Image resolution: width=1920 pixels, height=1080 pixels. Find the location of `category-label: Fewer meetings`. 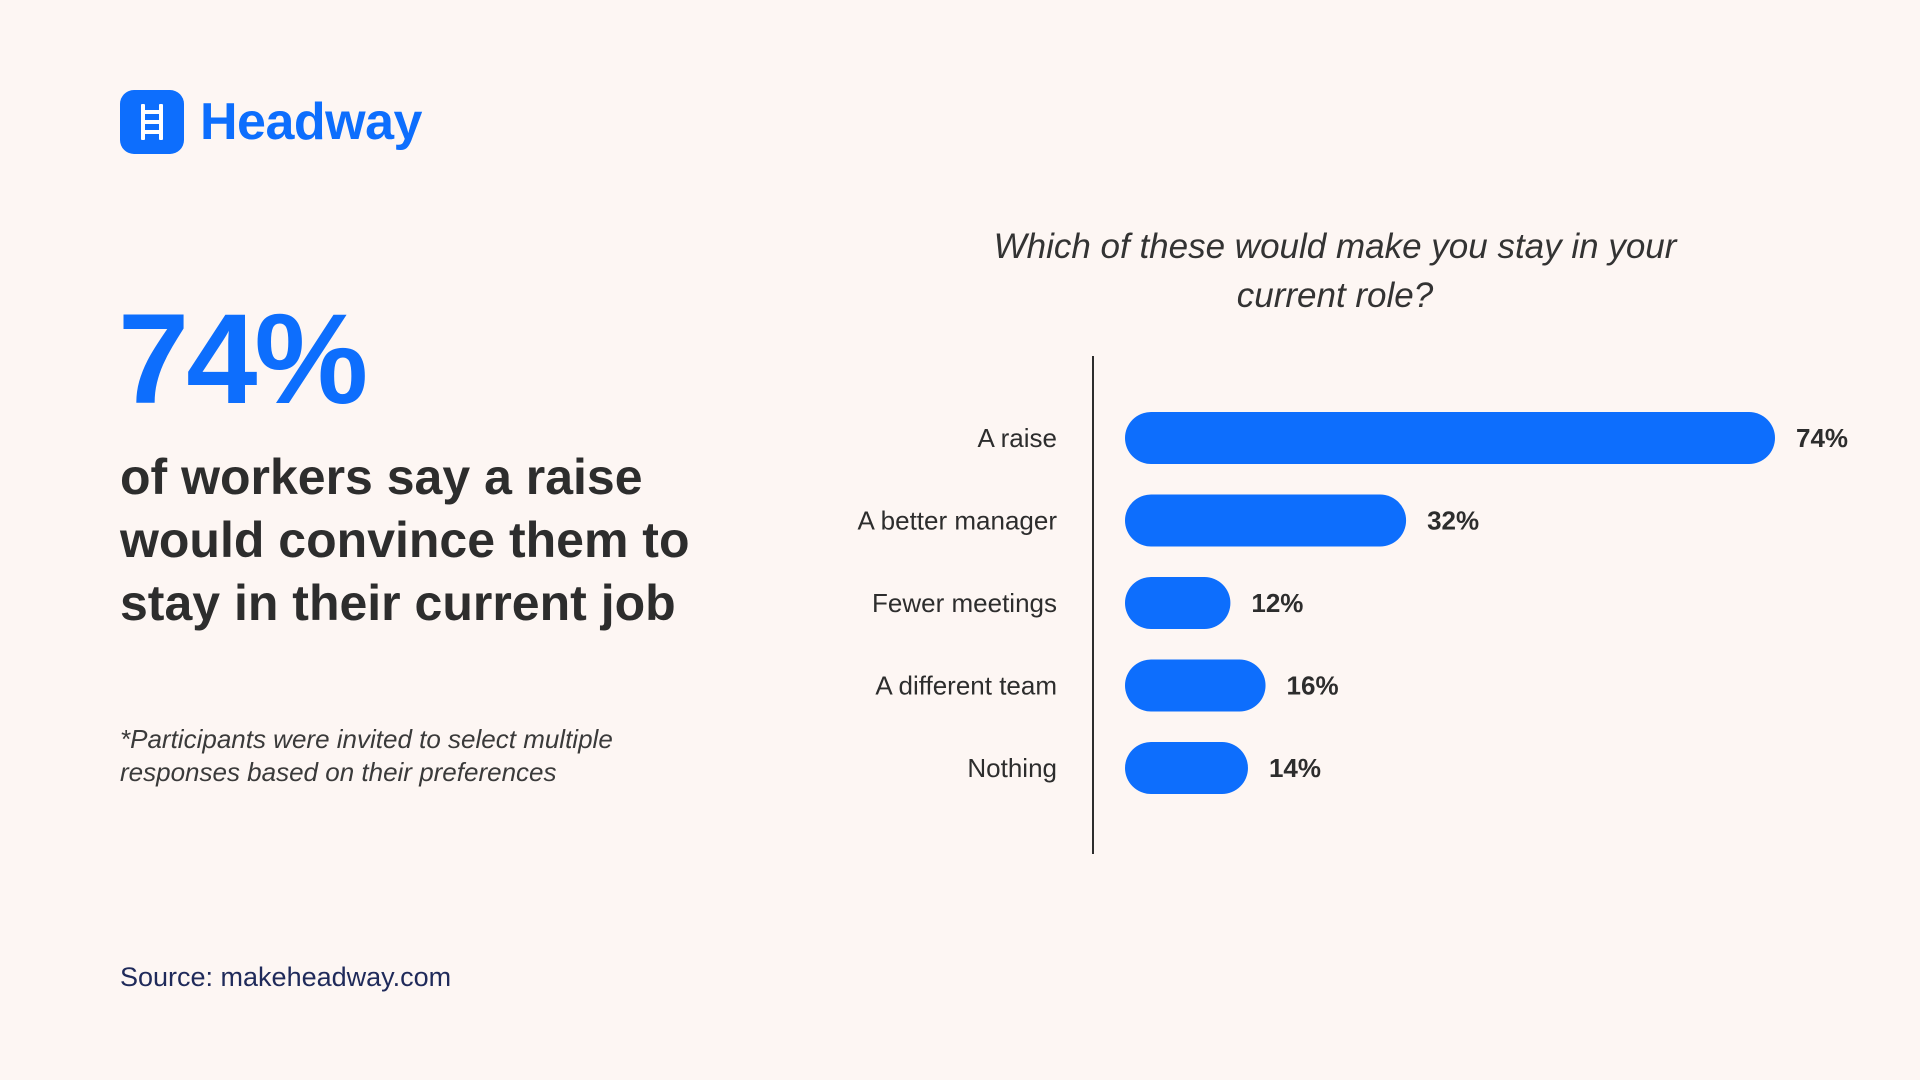

category-label: Fewer meetings is located at coordinates (964, 603).